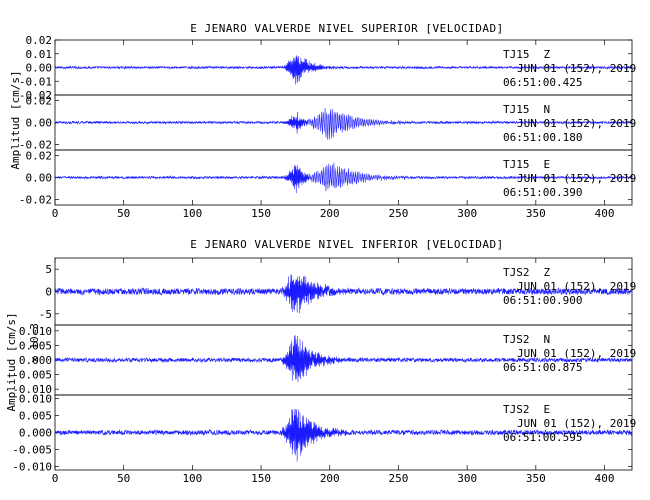 This screenshot has width=650, height=500. I want to click on station-label: TJS2 E, so click(526, 409).